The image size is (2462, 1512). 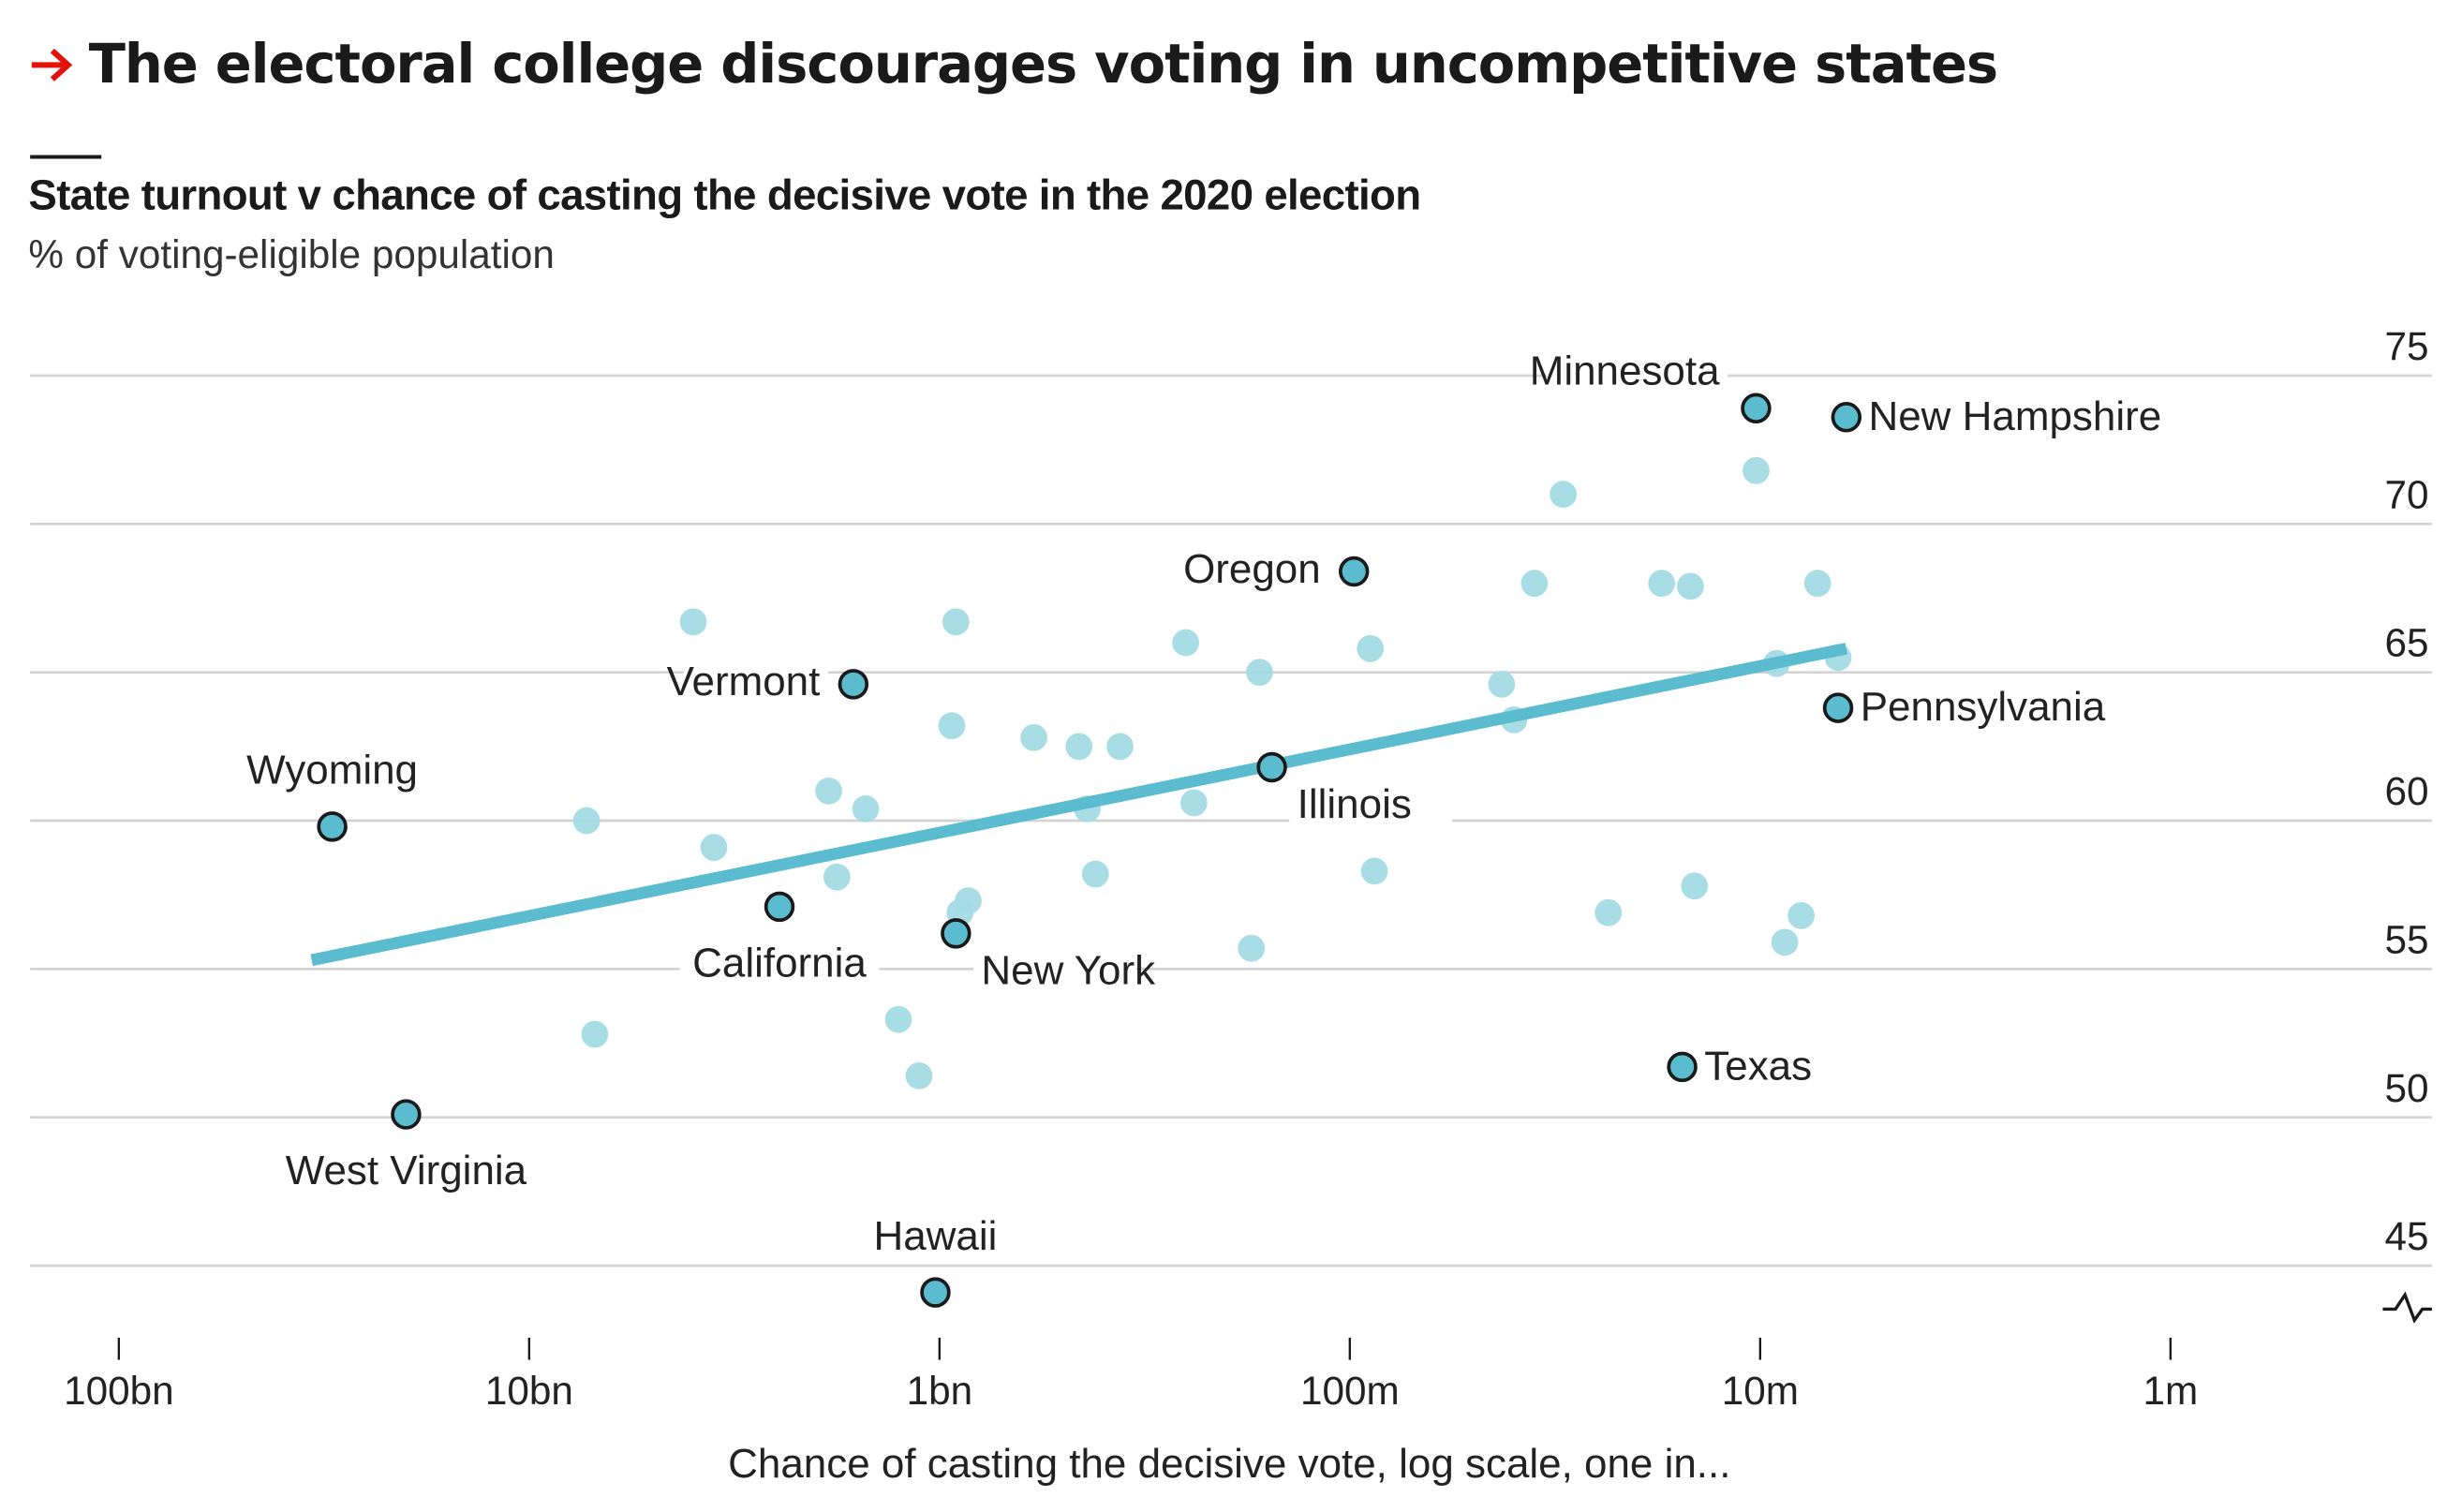 I want to click on x-tick-label: 10bn, so click(x=529, y=1391).